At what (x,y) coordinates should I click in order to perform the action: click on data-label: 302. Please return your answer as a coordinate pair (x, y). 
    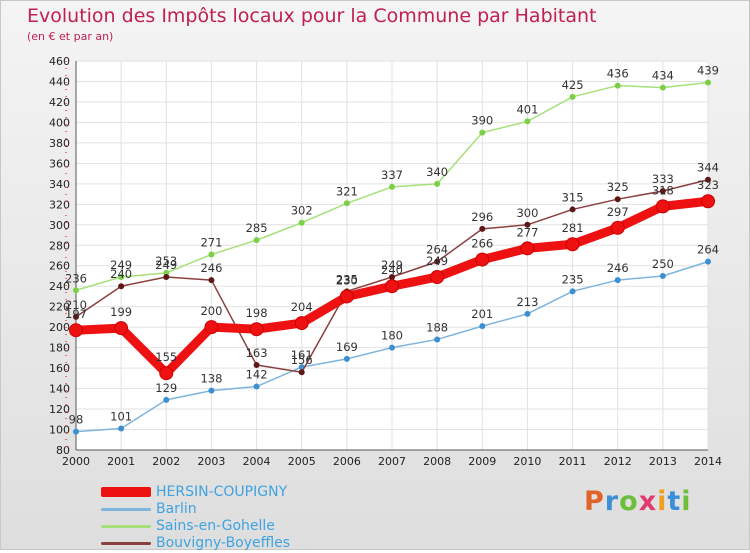
    Looking at the image, I should click on (302, 211).